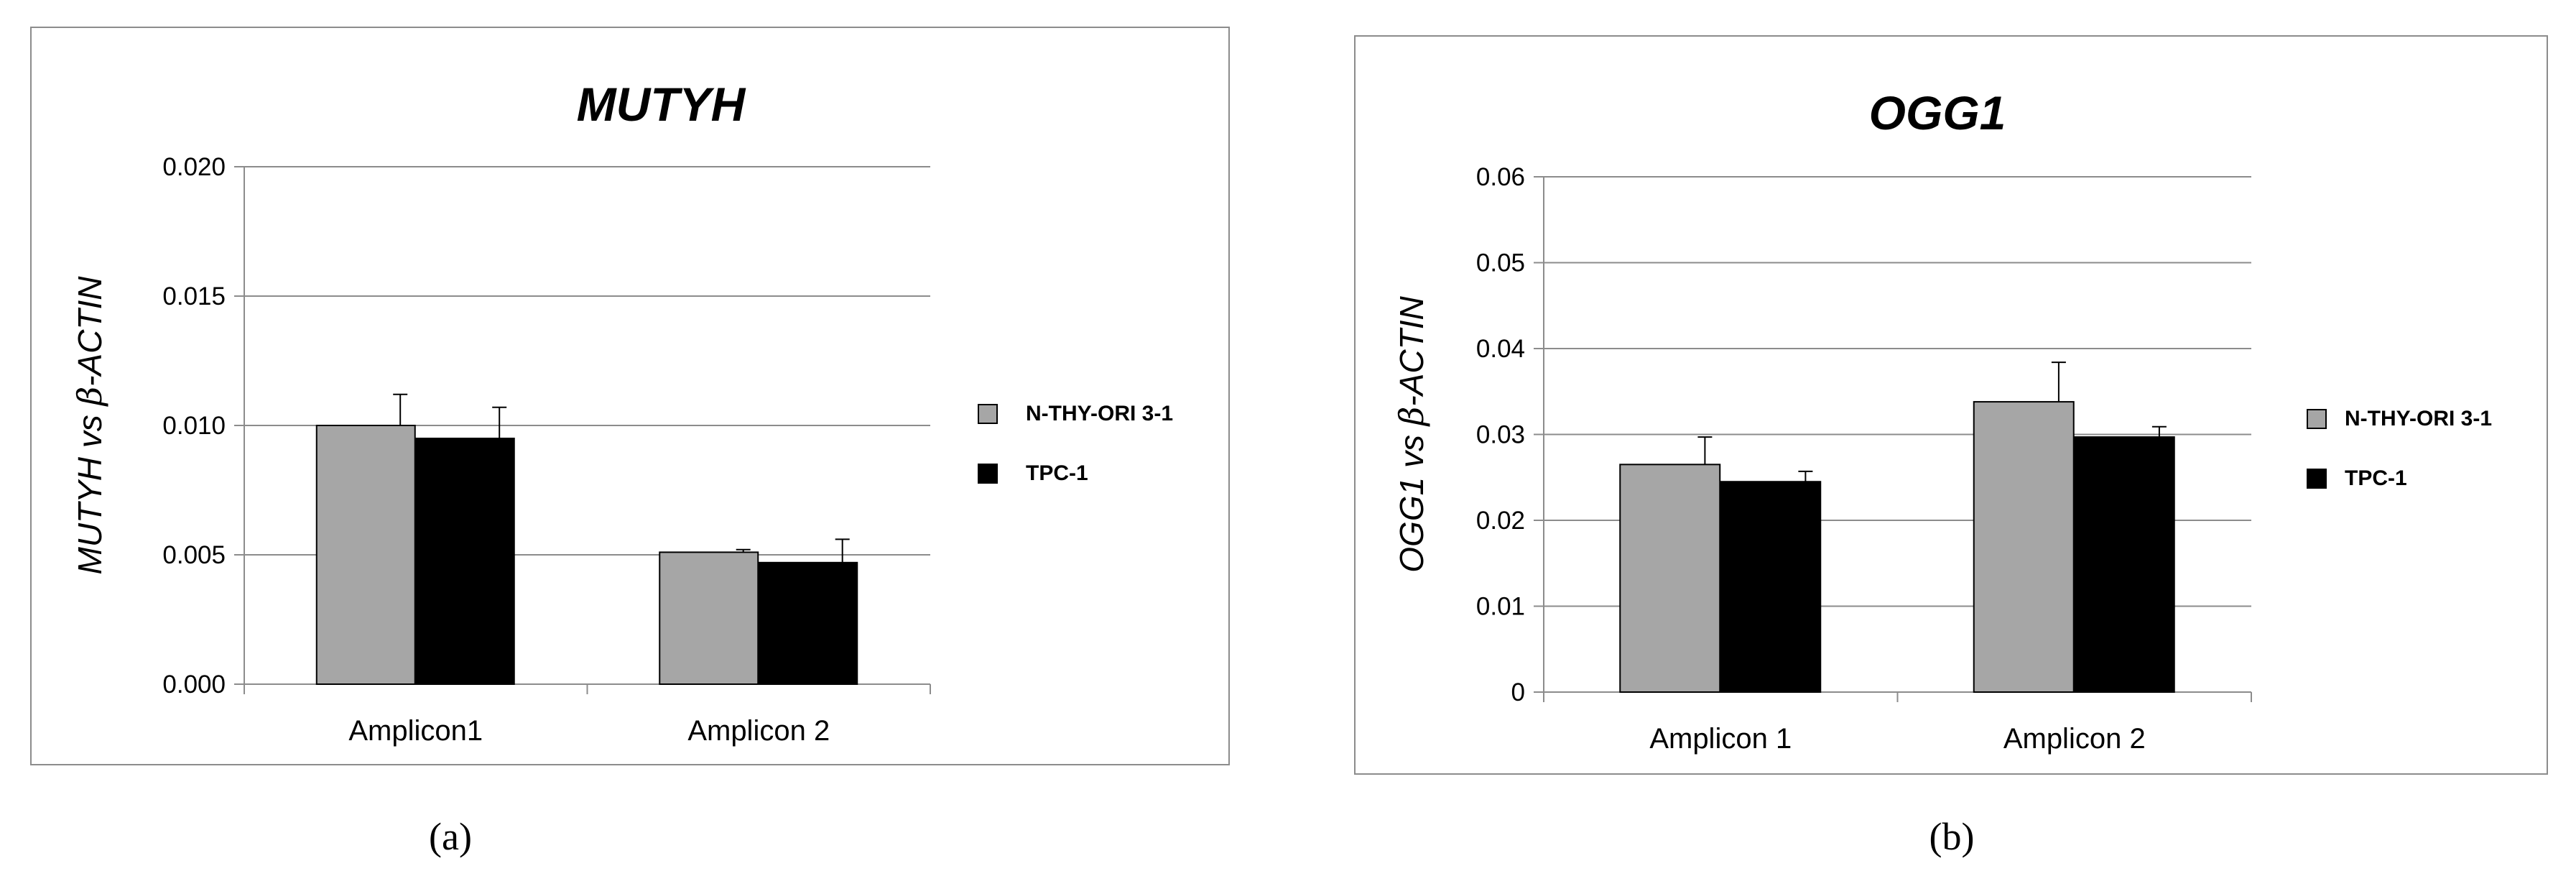 This screenshot has height=889, width=2576. Describe the element at coordinates (1937, 112) in the screenshot. I see `chart-title: OGG1` at that location.